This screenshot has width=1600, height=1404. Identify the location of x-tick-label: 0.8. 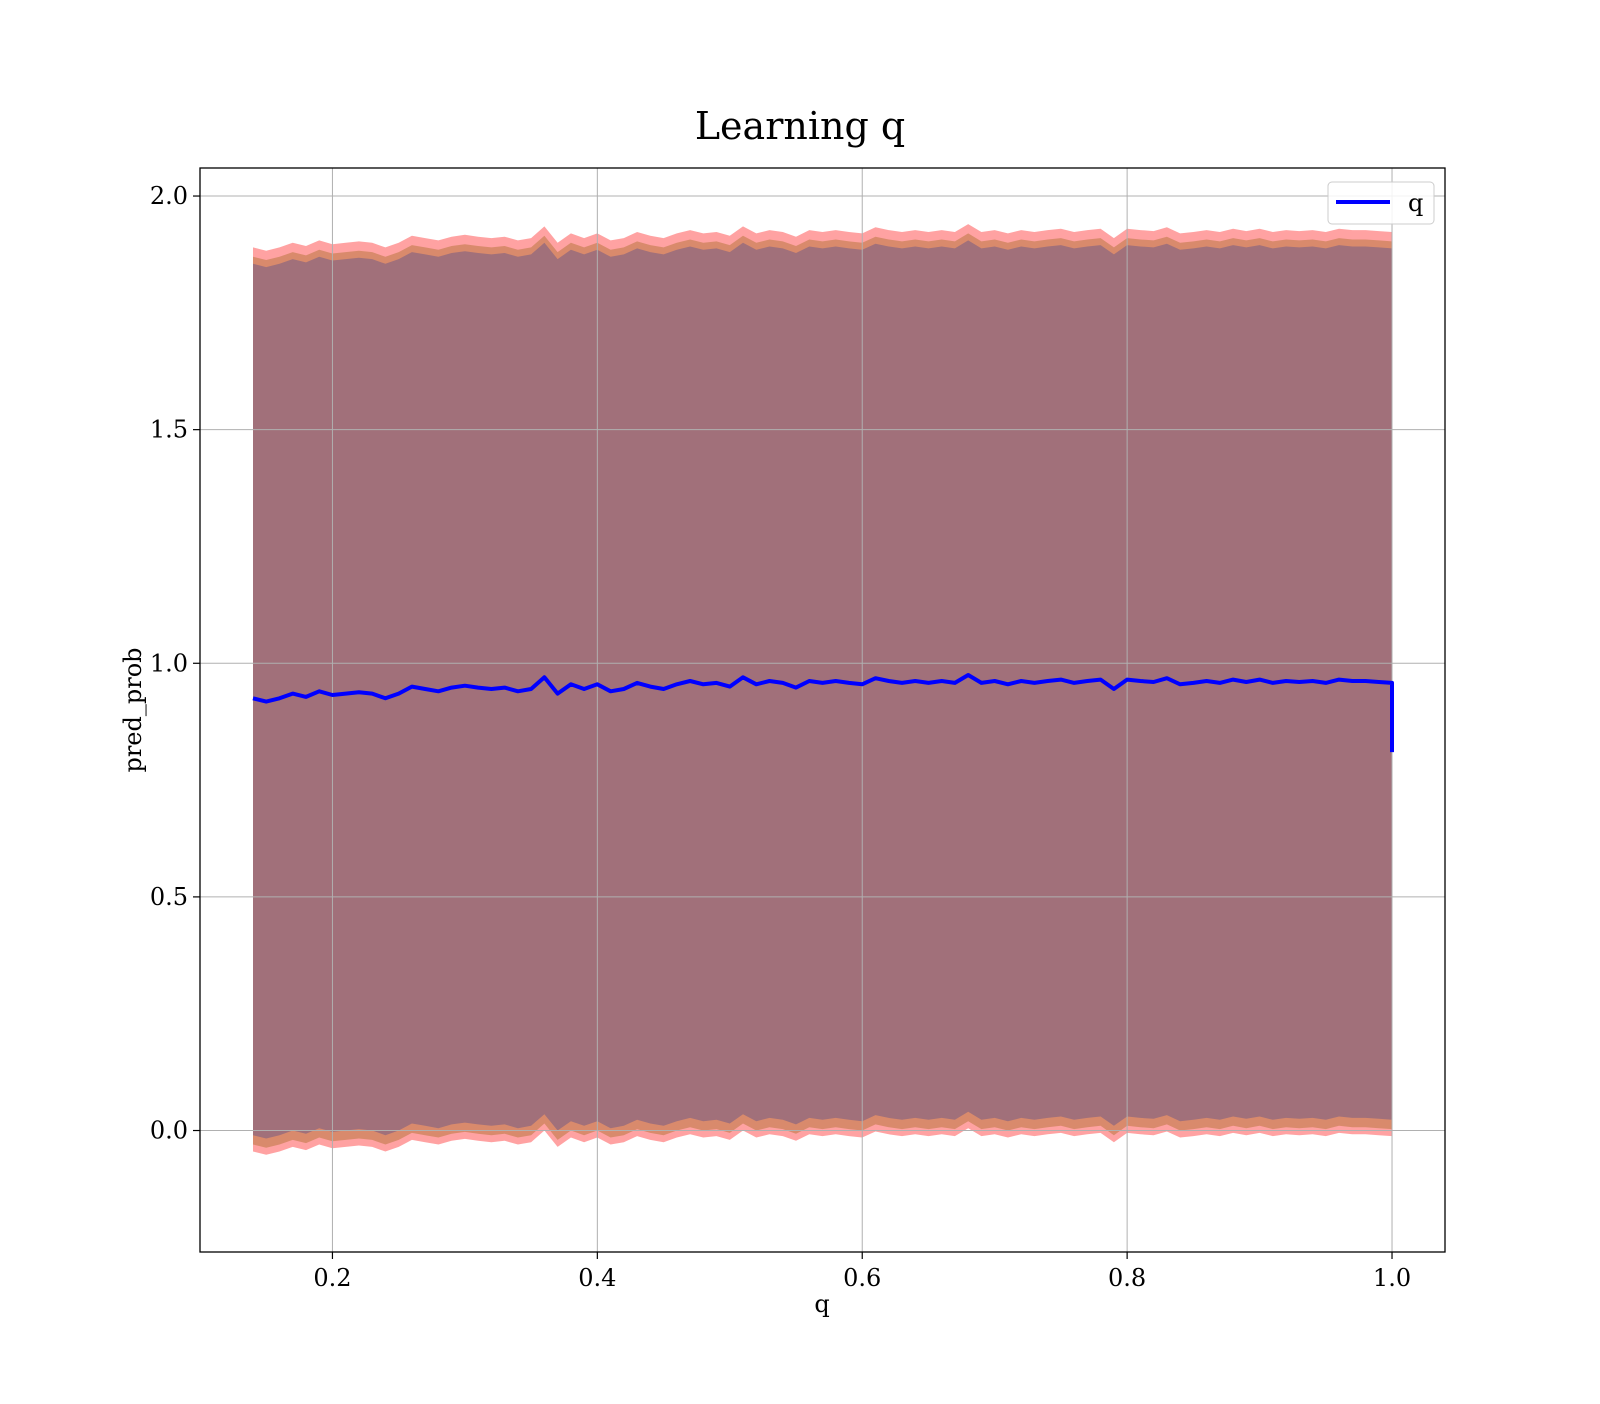
(1127, 1278).